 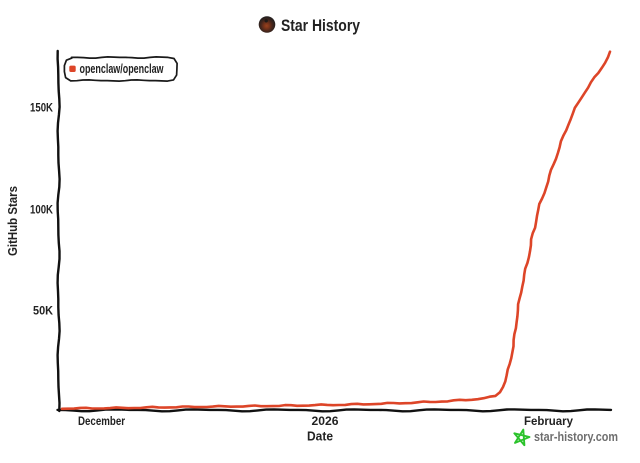 What do you see at coordinates (320, 436) in the screenshot?
I see `svg-text: Date` at bounding box center [320, 436].